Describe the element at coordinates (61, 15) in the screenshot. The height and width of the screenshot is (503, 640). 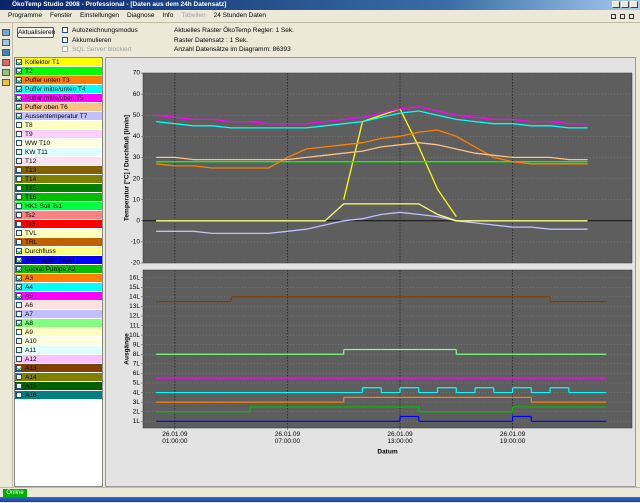
I see `menu-item: Fenster` at that location.